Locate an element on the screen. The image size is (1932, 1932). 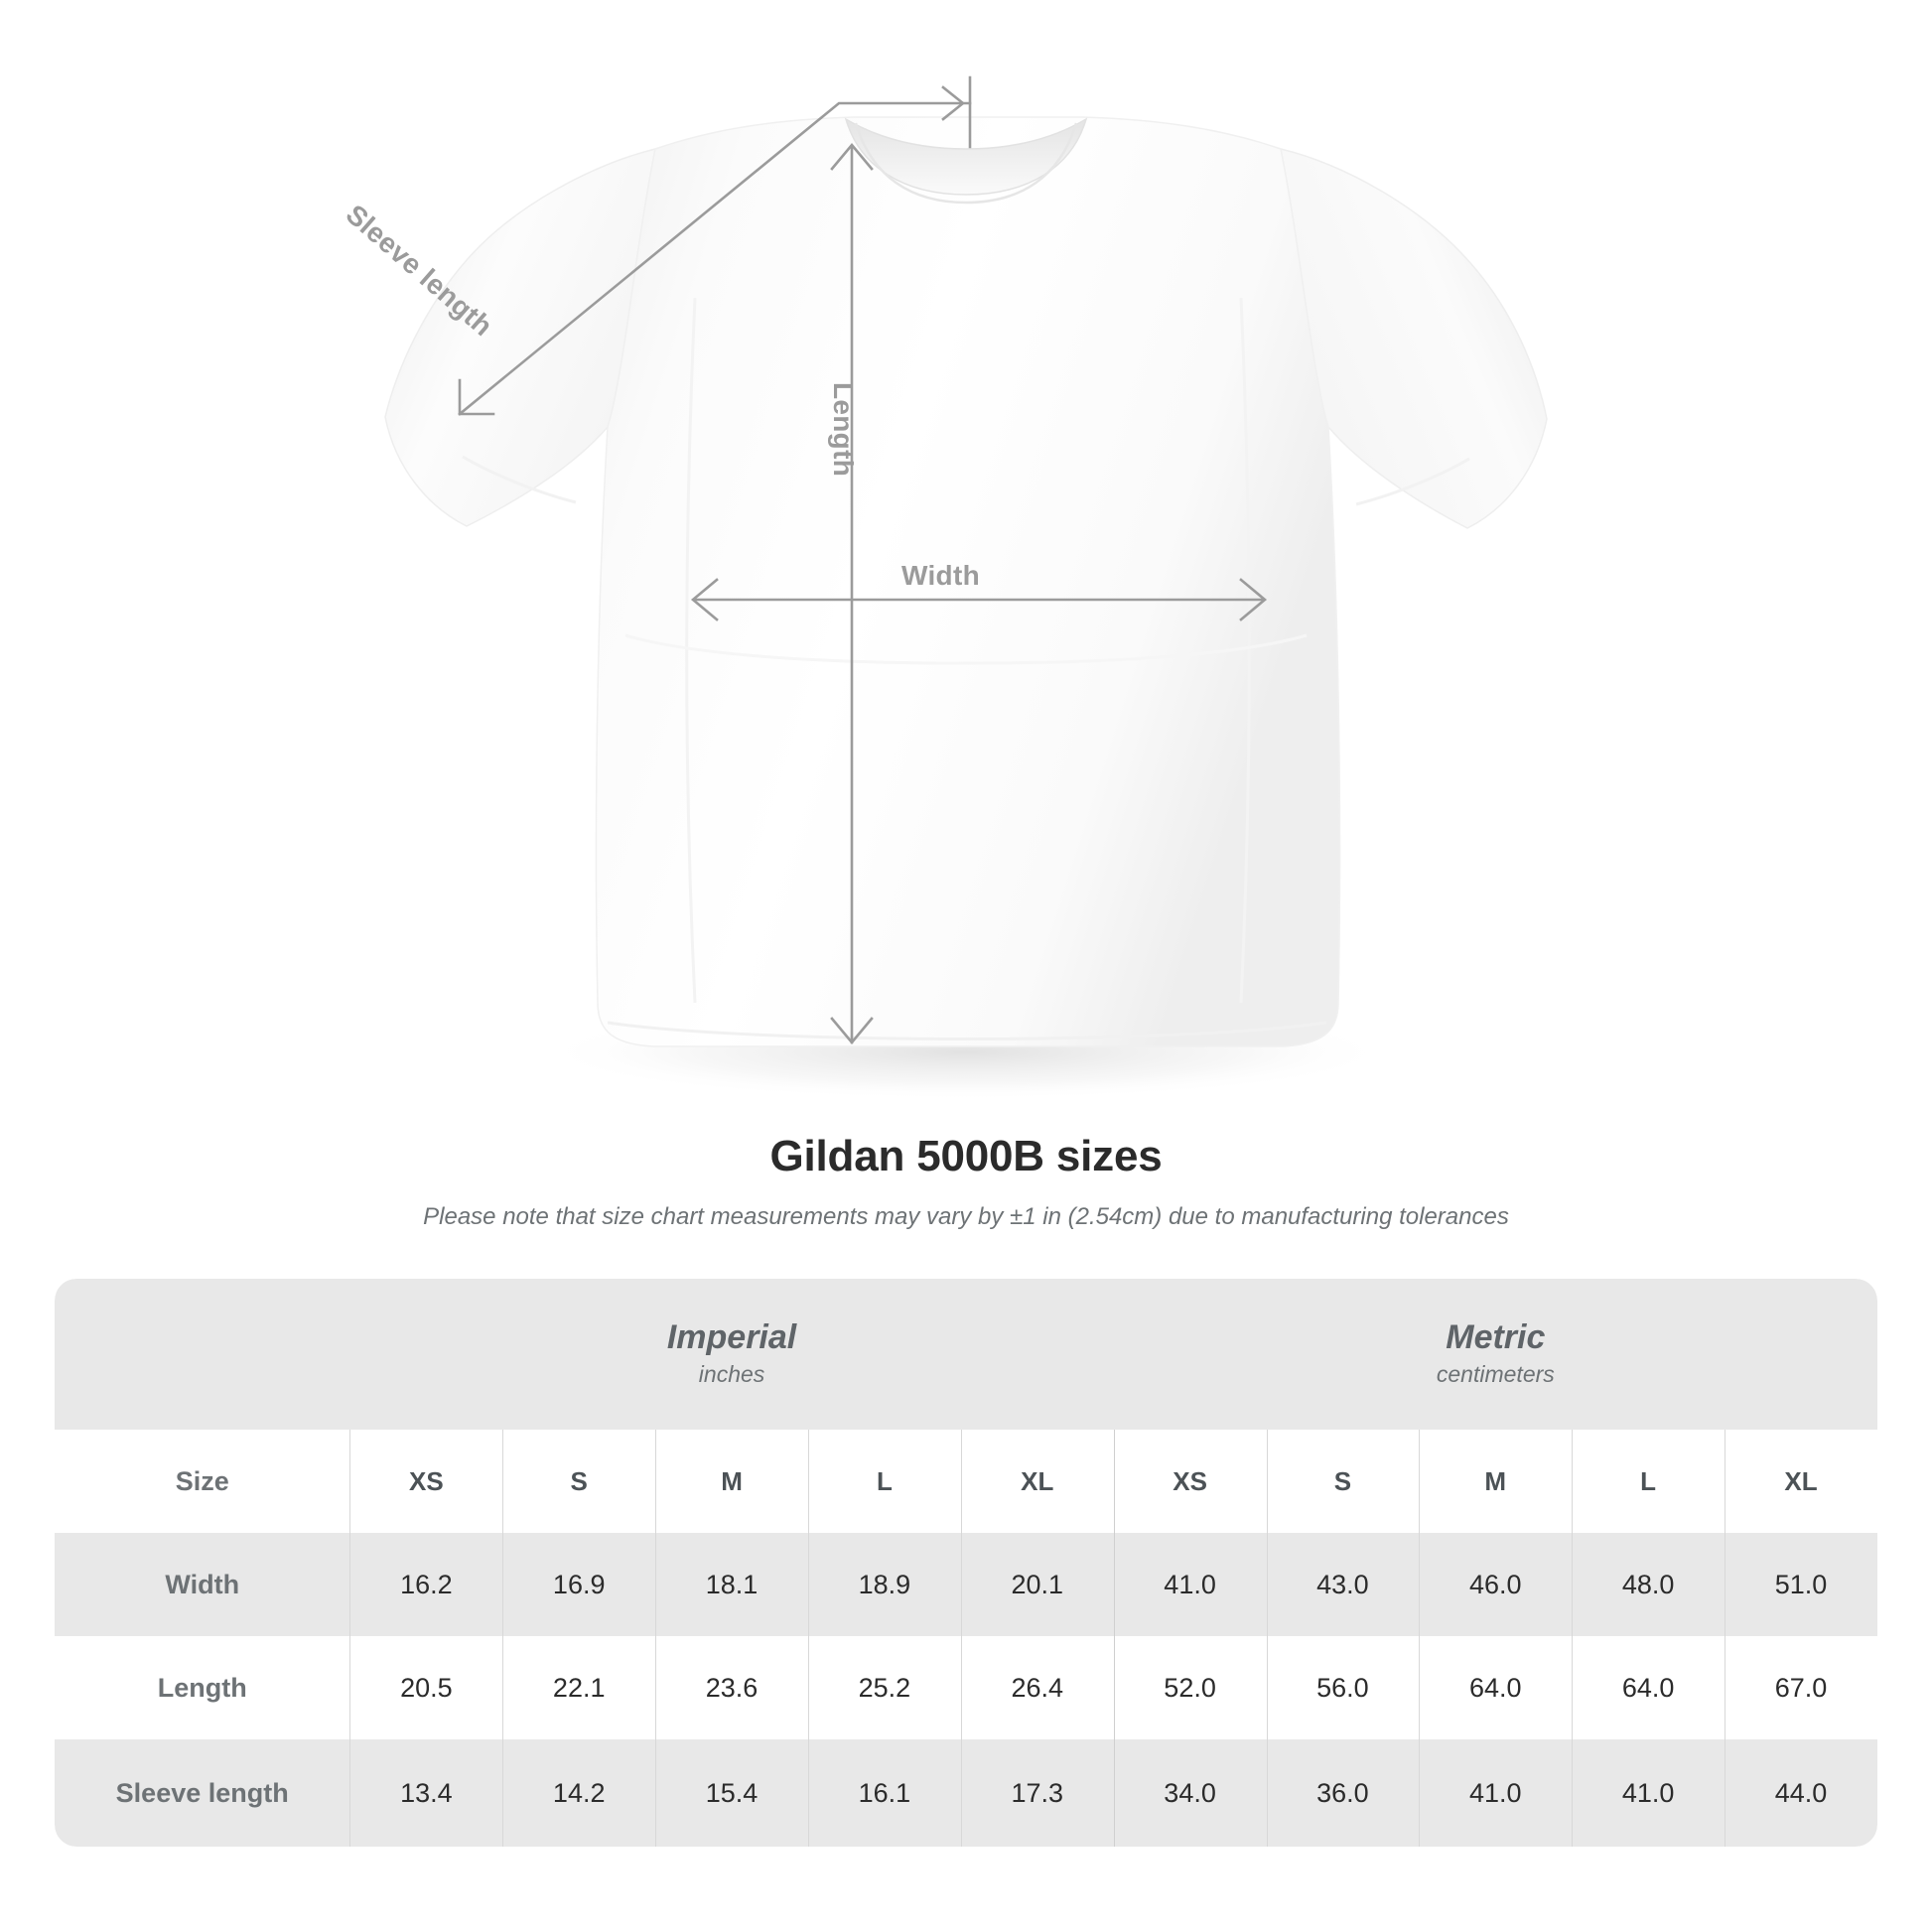
cell-length-imperial-xs: 20.5 is located at coordinates (426, 1687).